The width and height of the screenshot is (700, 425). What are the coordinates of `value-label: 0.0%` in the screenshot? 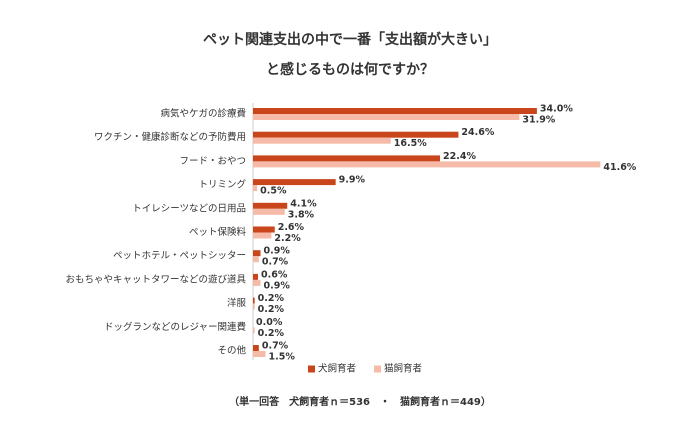 It's located at (269, 322).